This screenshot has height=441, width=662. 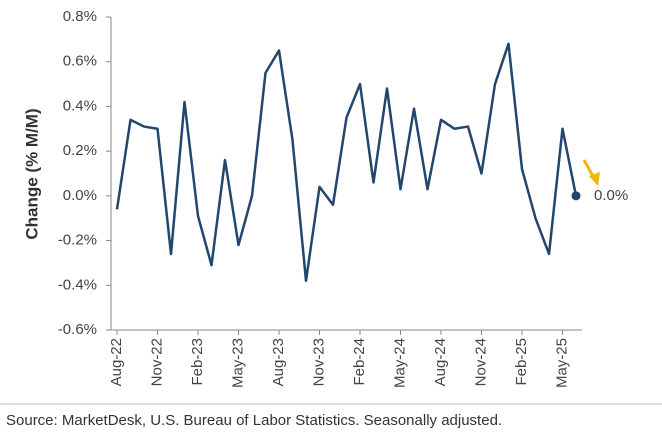 What do you see at coordinates (31, 173) in the screenshot?
I see `y-axis-title: Change (% M/M)` at bounding box center [31, 173].